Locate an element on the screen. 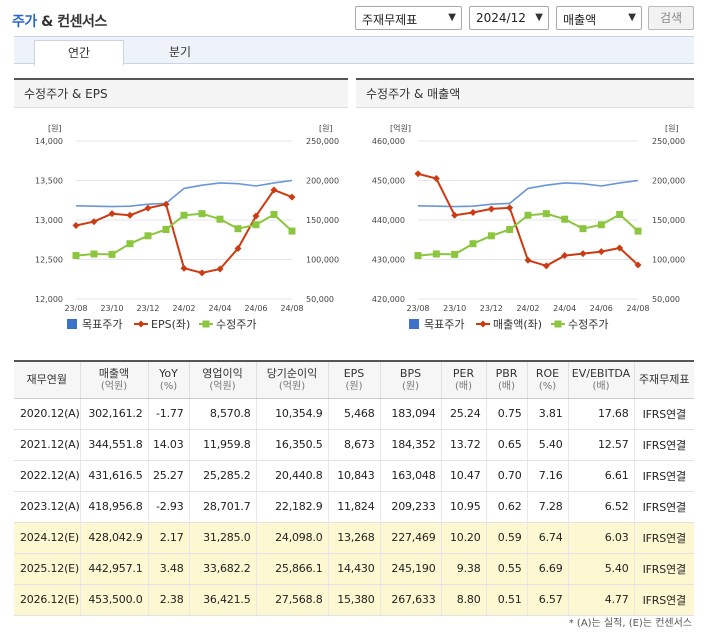  column-header-unit: (원) is located at coordinates (354, 386).